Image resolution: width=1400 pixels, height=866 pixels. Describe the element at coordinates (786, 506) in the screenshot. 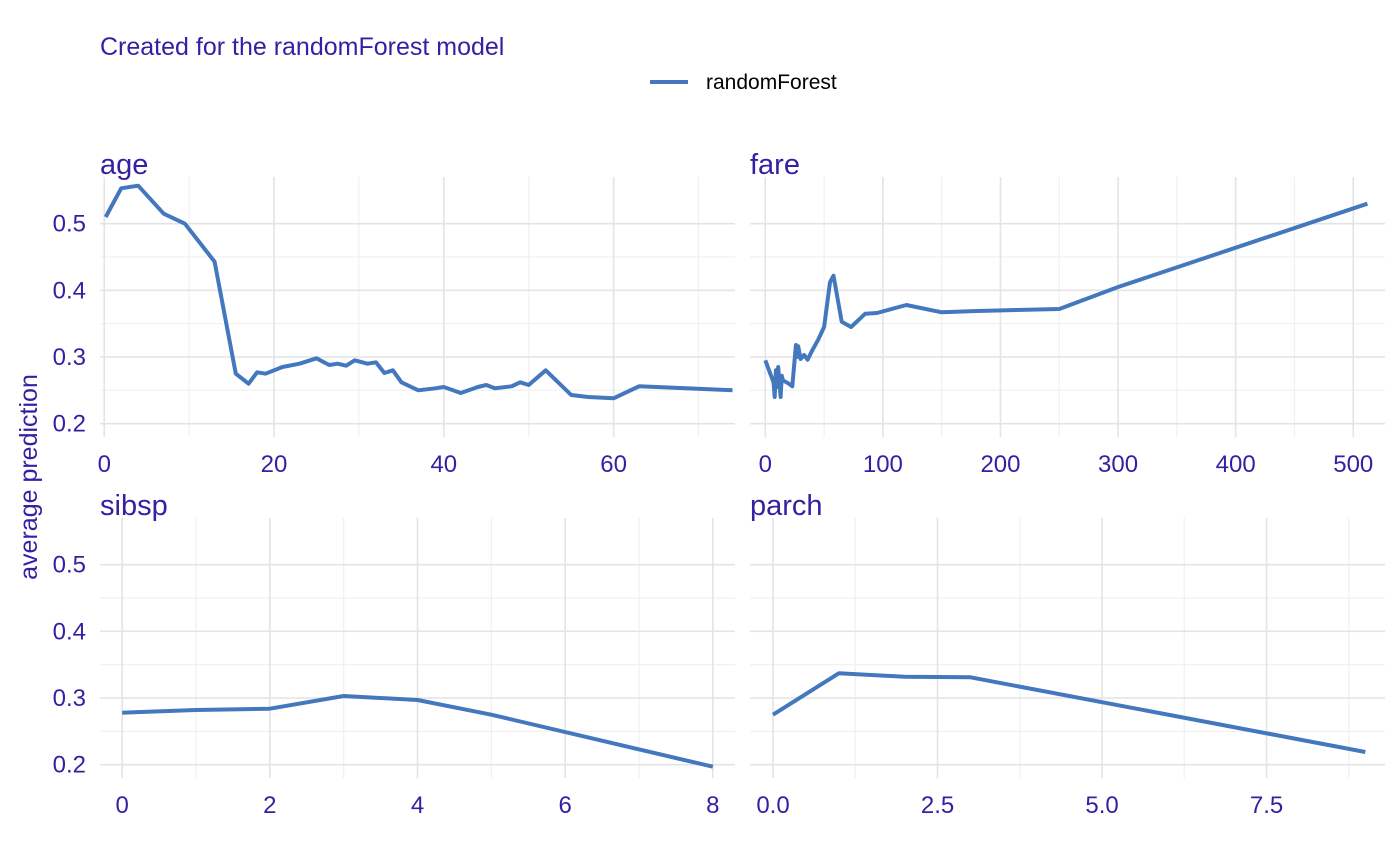

I see `facet-title-parch: parch` at that location.